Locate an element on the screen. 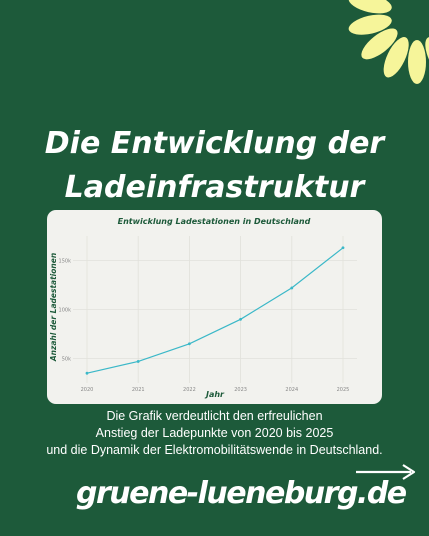 Image resolution: width=429 pixels, height=536 pixels. arrow-right-icon is located at coordinates (386, 472).